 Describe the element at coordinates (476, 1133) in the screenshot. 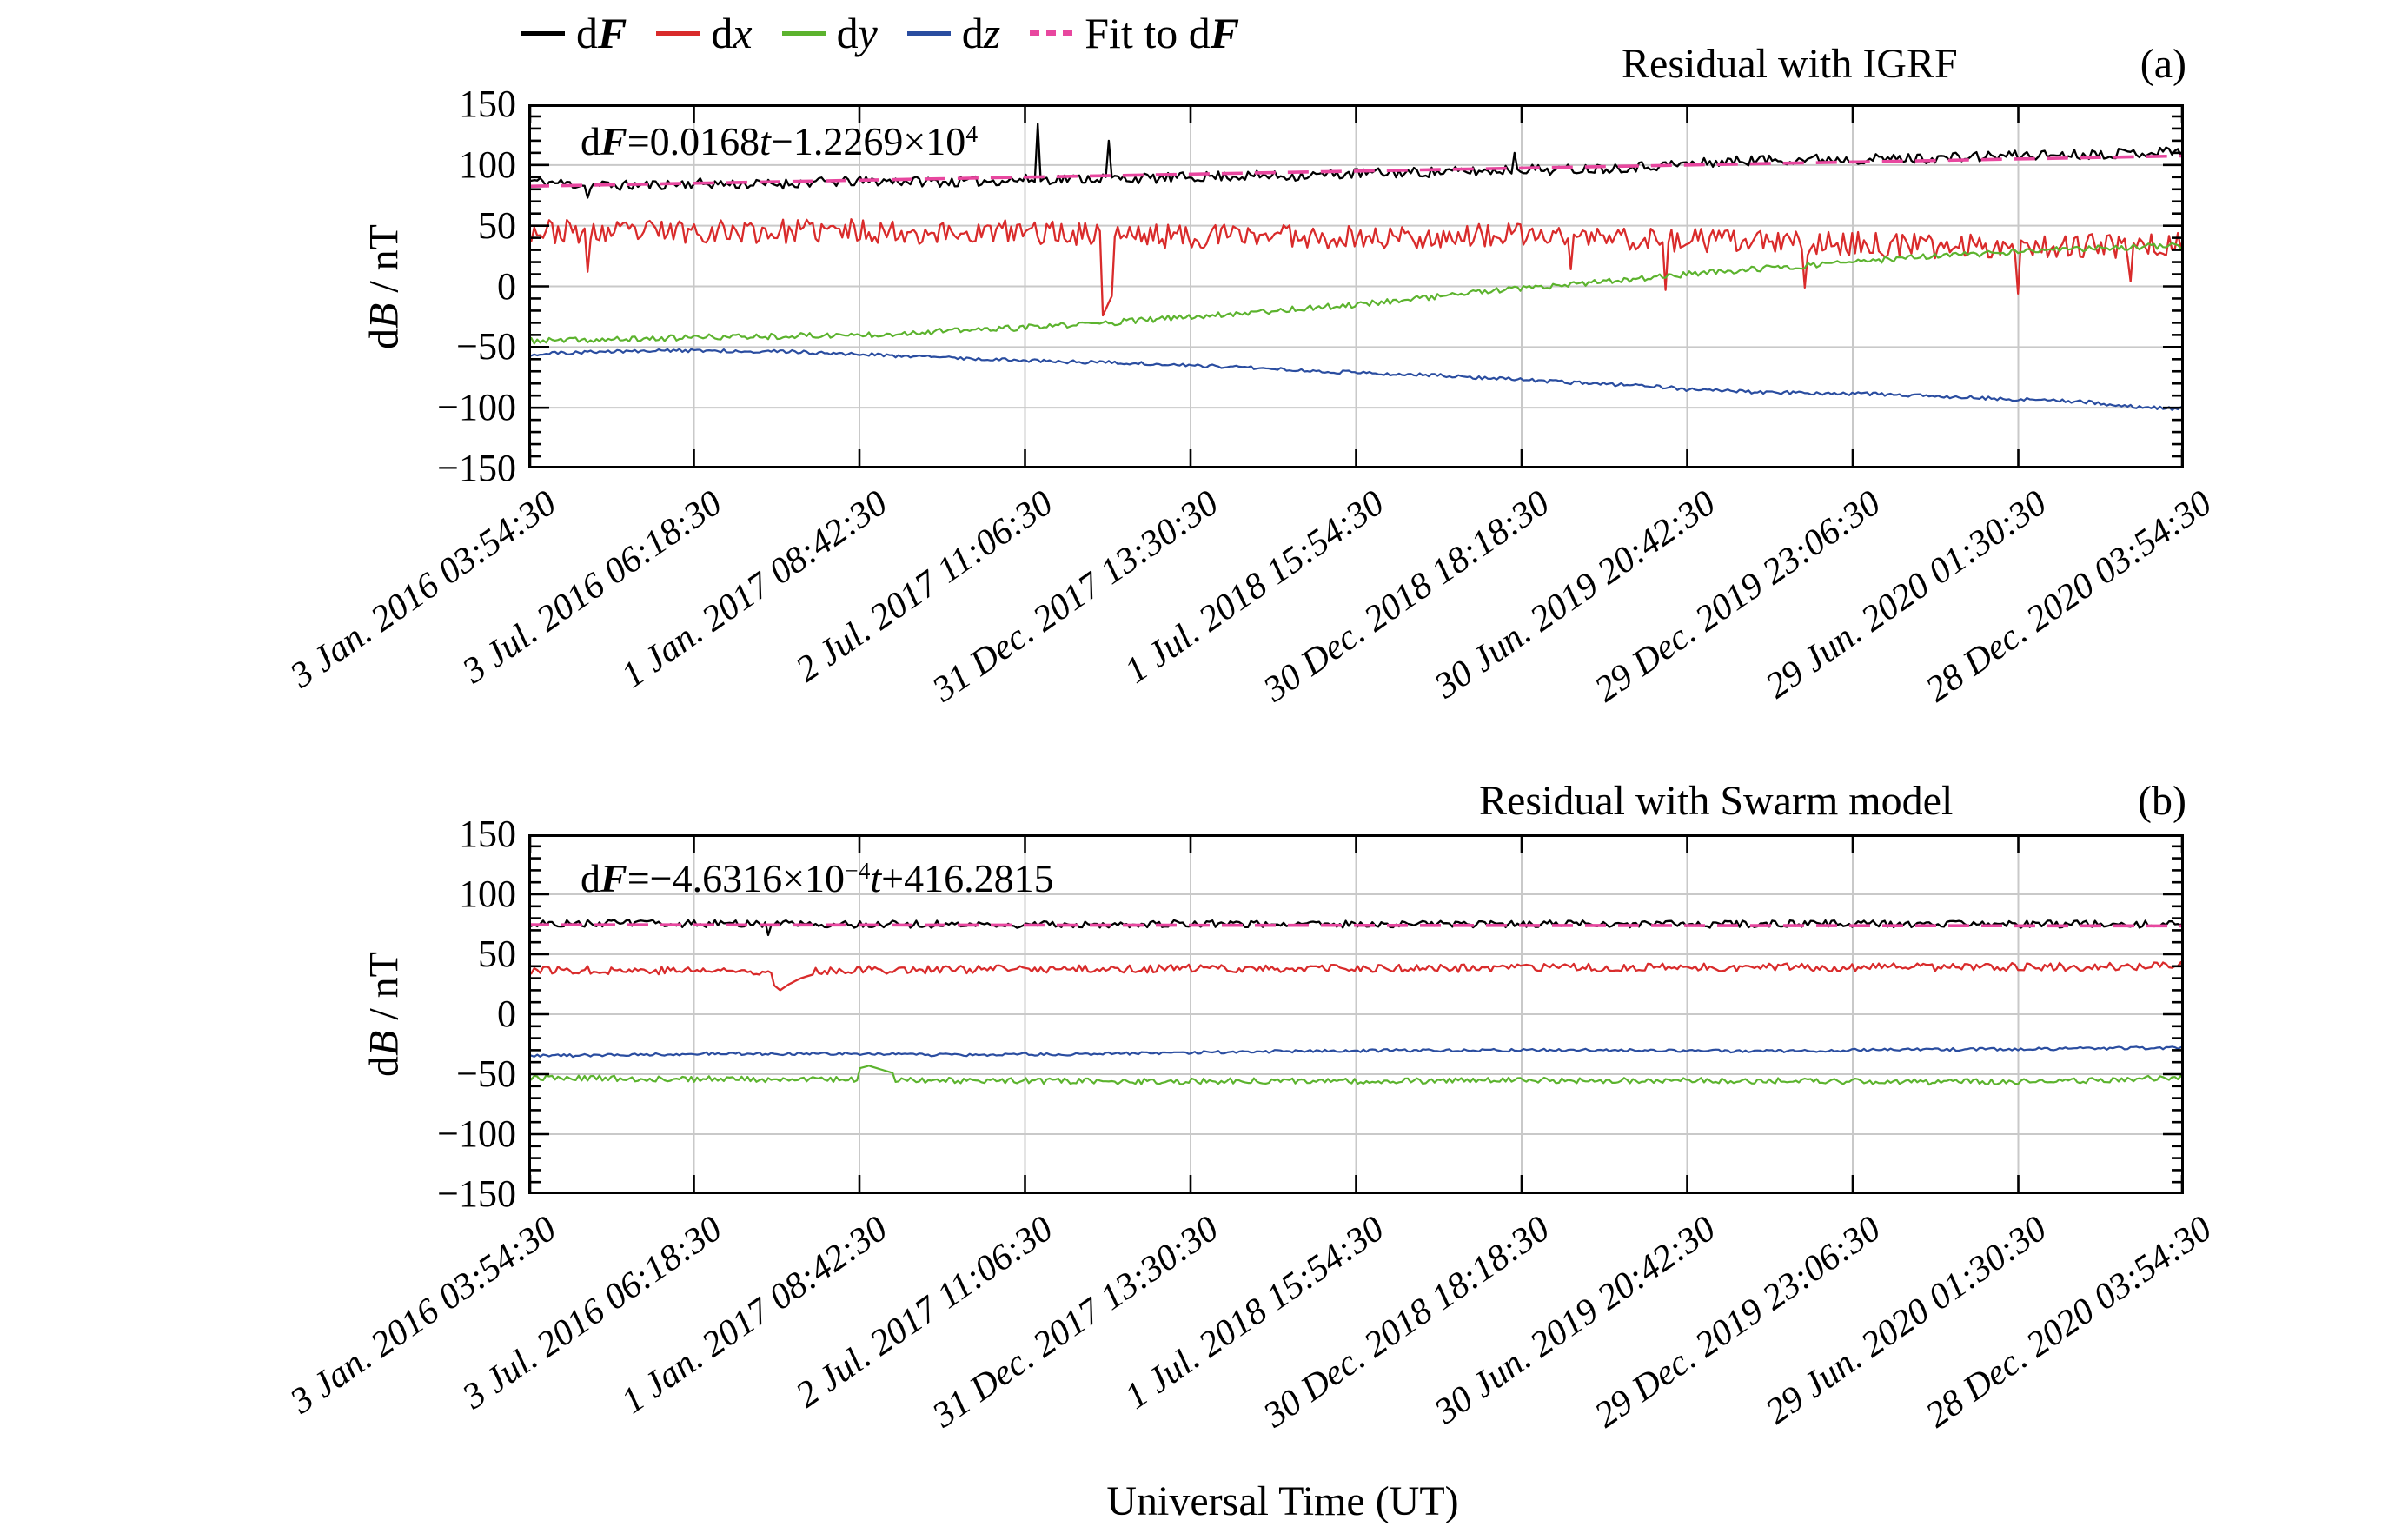

I see `panel-b-ytick--100: −100` at that location.